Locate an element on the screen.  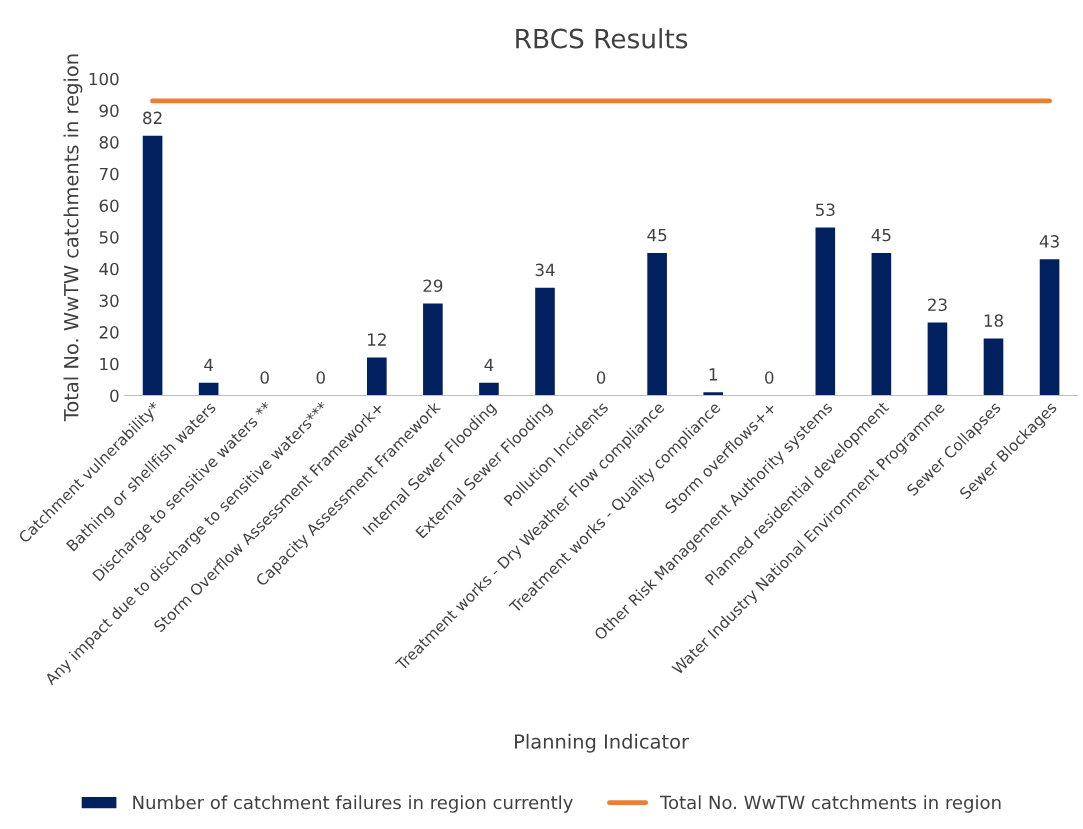
data-label: 43 is located at coordinates (1049, 241).